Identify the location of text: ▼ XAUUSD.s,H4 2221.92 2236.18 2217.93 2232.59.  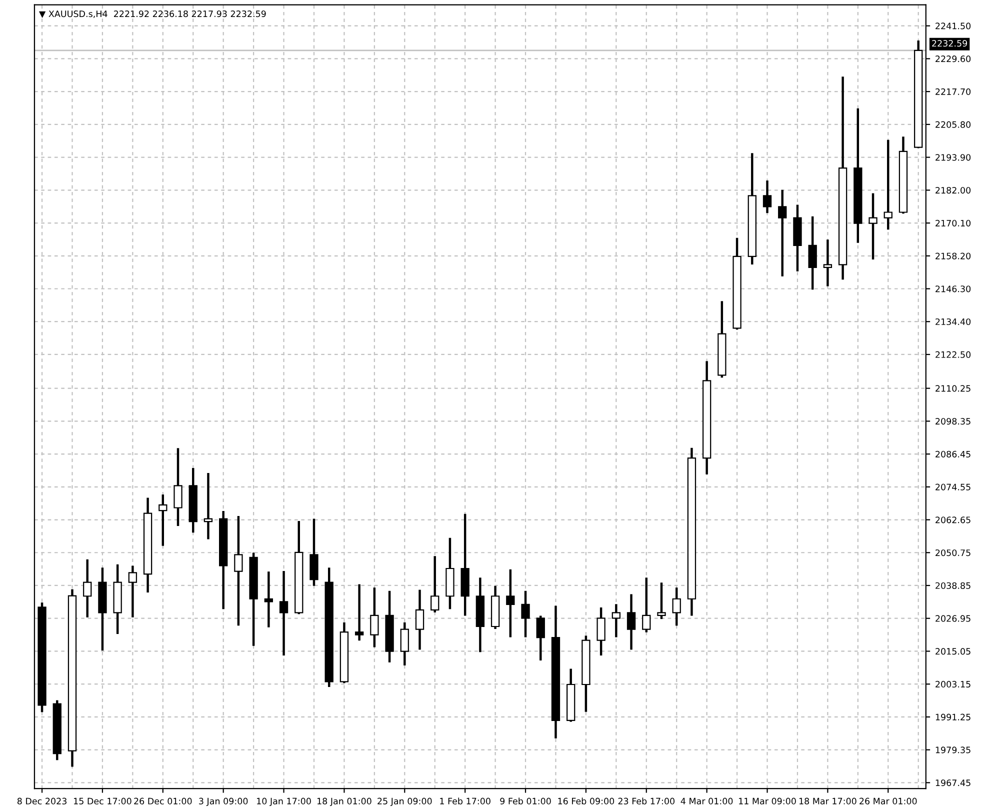
(152, 14).